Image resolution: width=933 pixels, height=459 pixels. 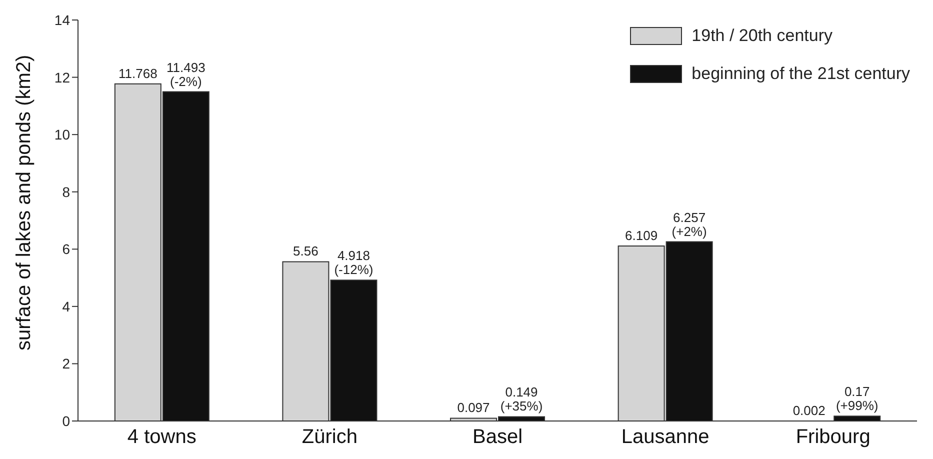 I want to click on y-tick-label: 8, so click(x=66, y=192).